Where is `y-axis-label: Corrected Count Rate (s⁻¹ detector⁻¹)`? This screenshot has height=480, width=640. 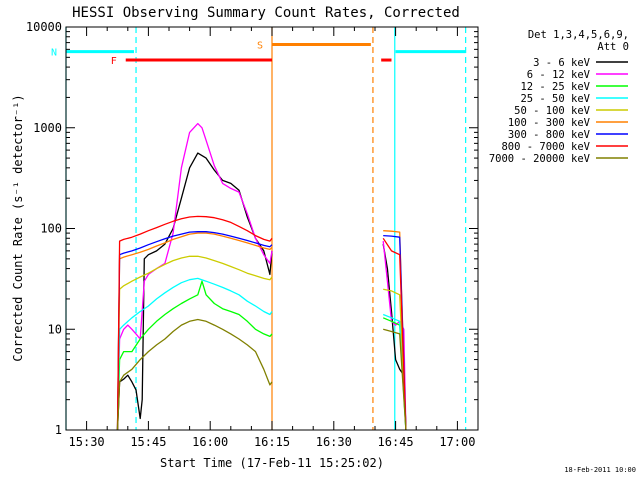 y-axis-label: Corrected Count Rate (s⁻¹ detector⁻¹) is located at coordinates (18, 227).